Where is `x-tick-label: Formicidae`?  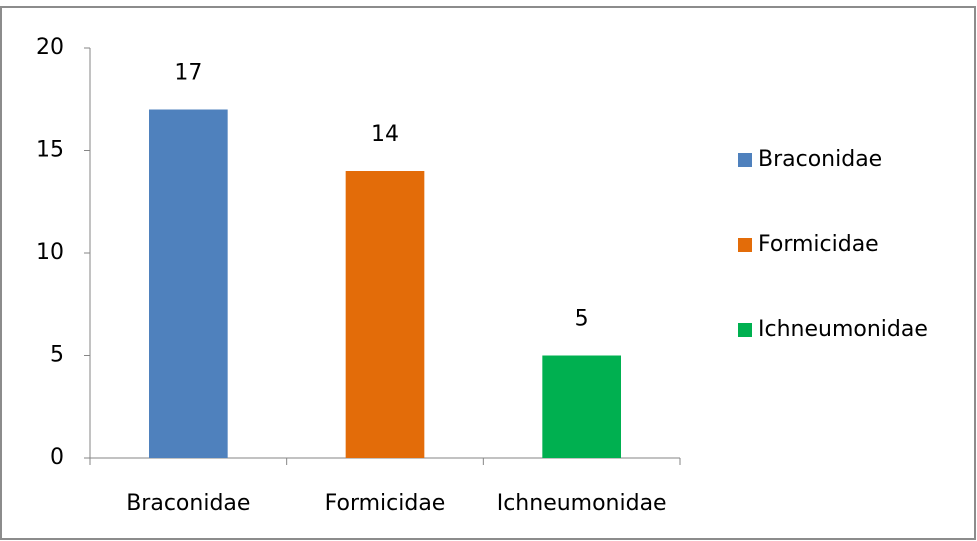
x-tick-label: Formicidae is located at coordinates (385, 503).